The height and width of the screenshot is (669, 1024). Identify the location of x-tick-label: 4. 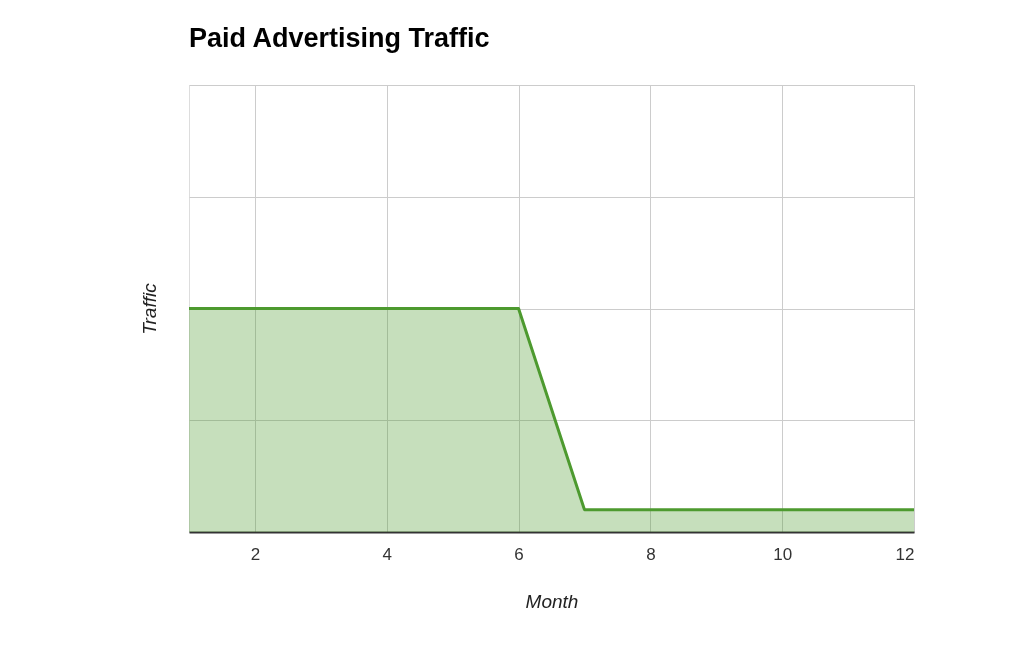
(387, 554).